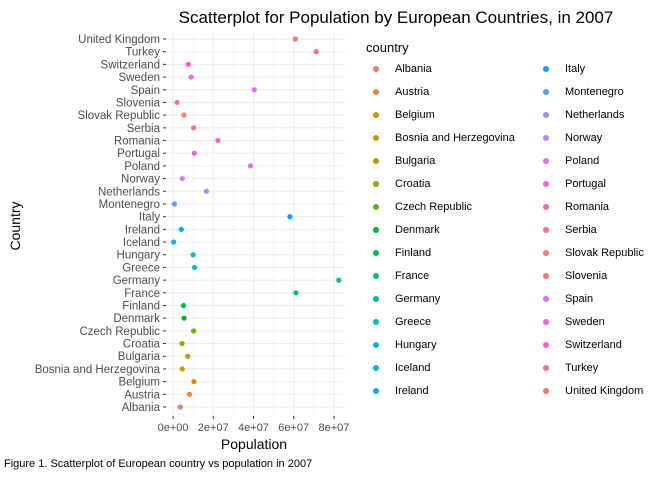  I want to click on y-tick-label: Bulgaria, so click(139, 357).